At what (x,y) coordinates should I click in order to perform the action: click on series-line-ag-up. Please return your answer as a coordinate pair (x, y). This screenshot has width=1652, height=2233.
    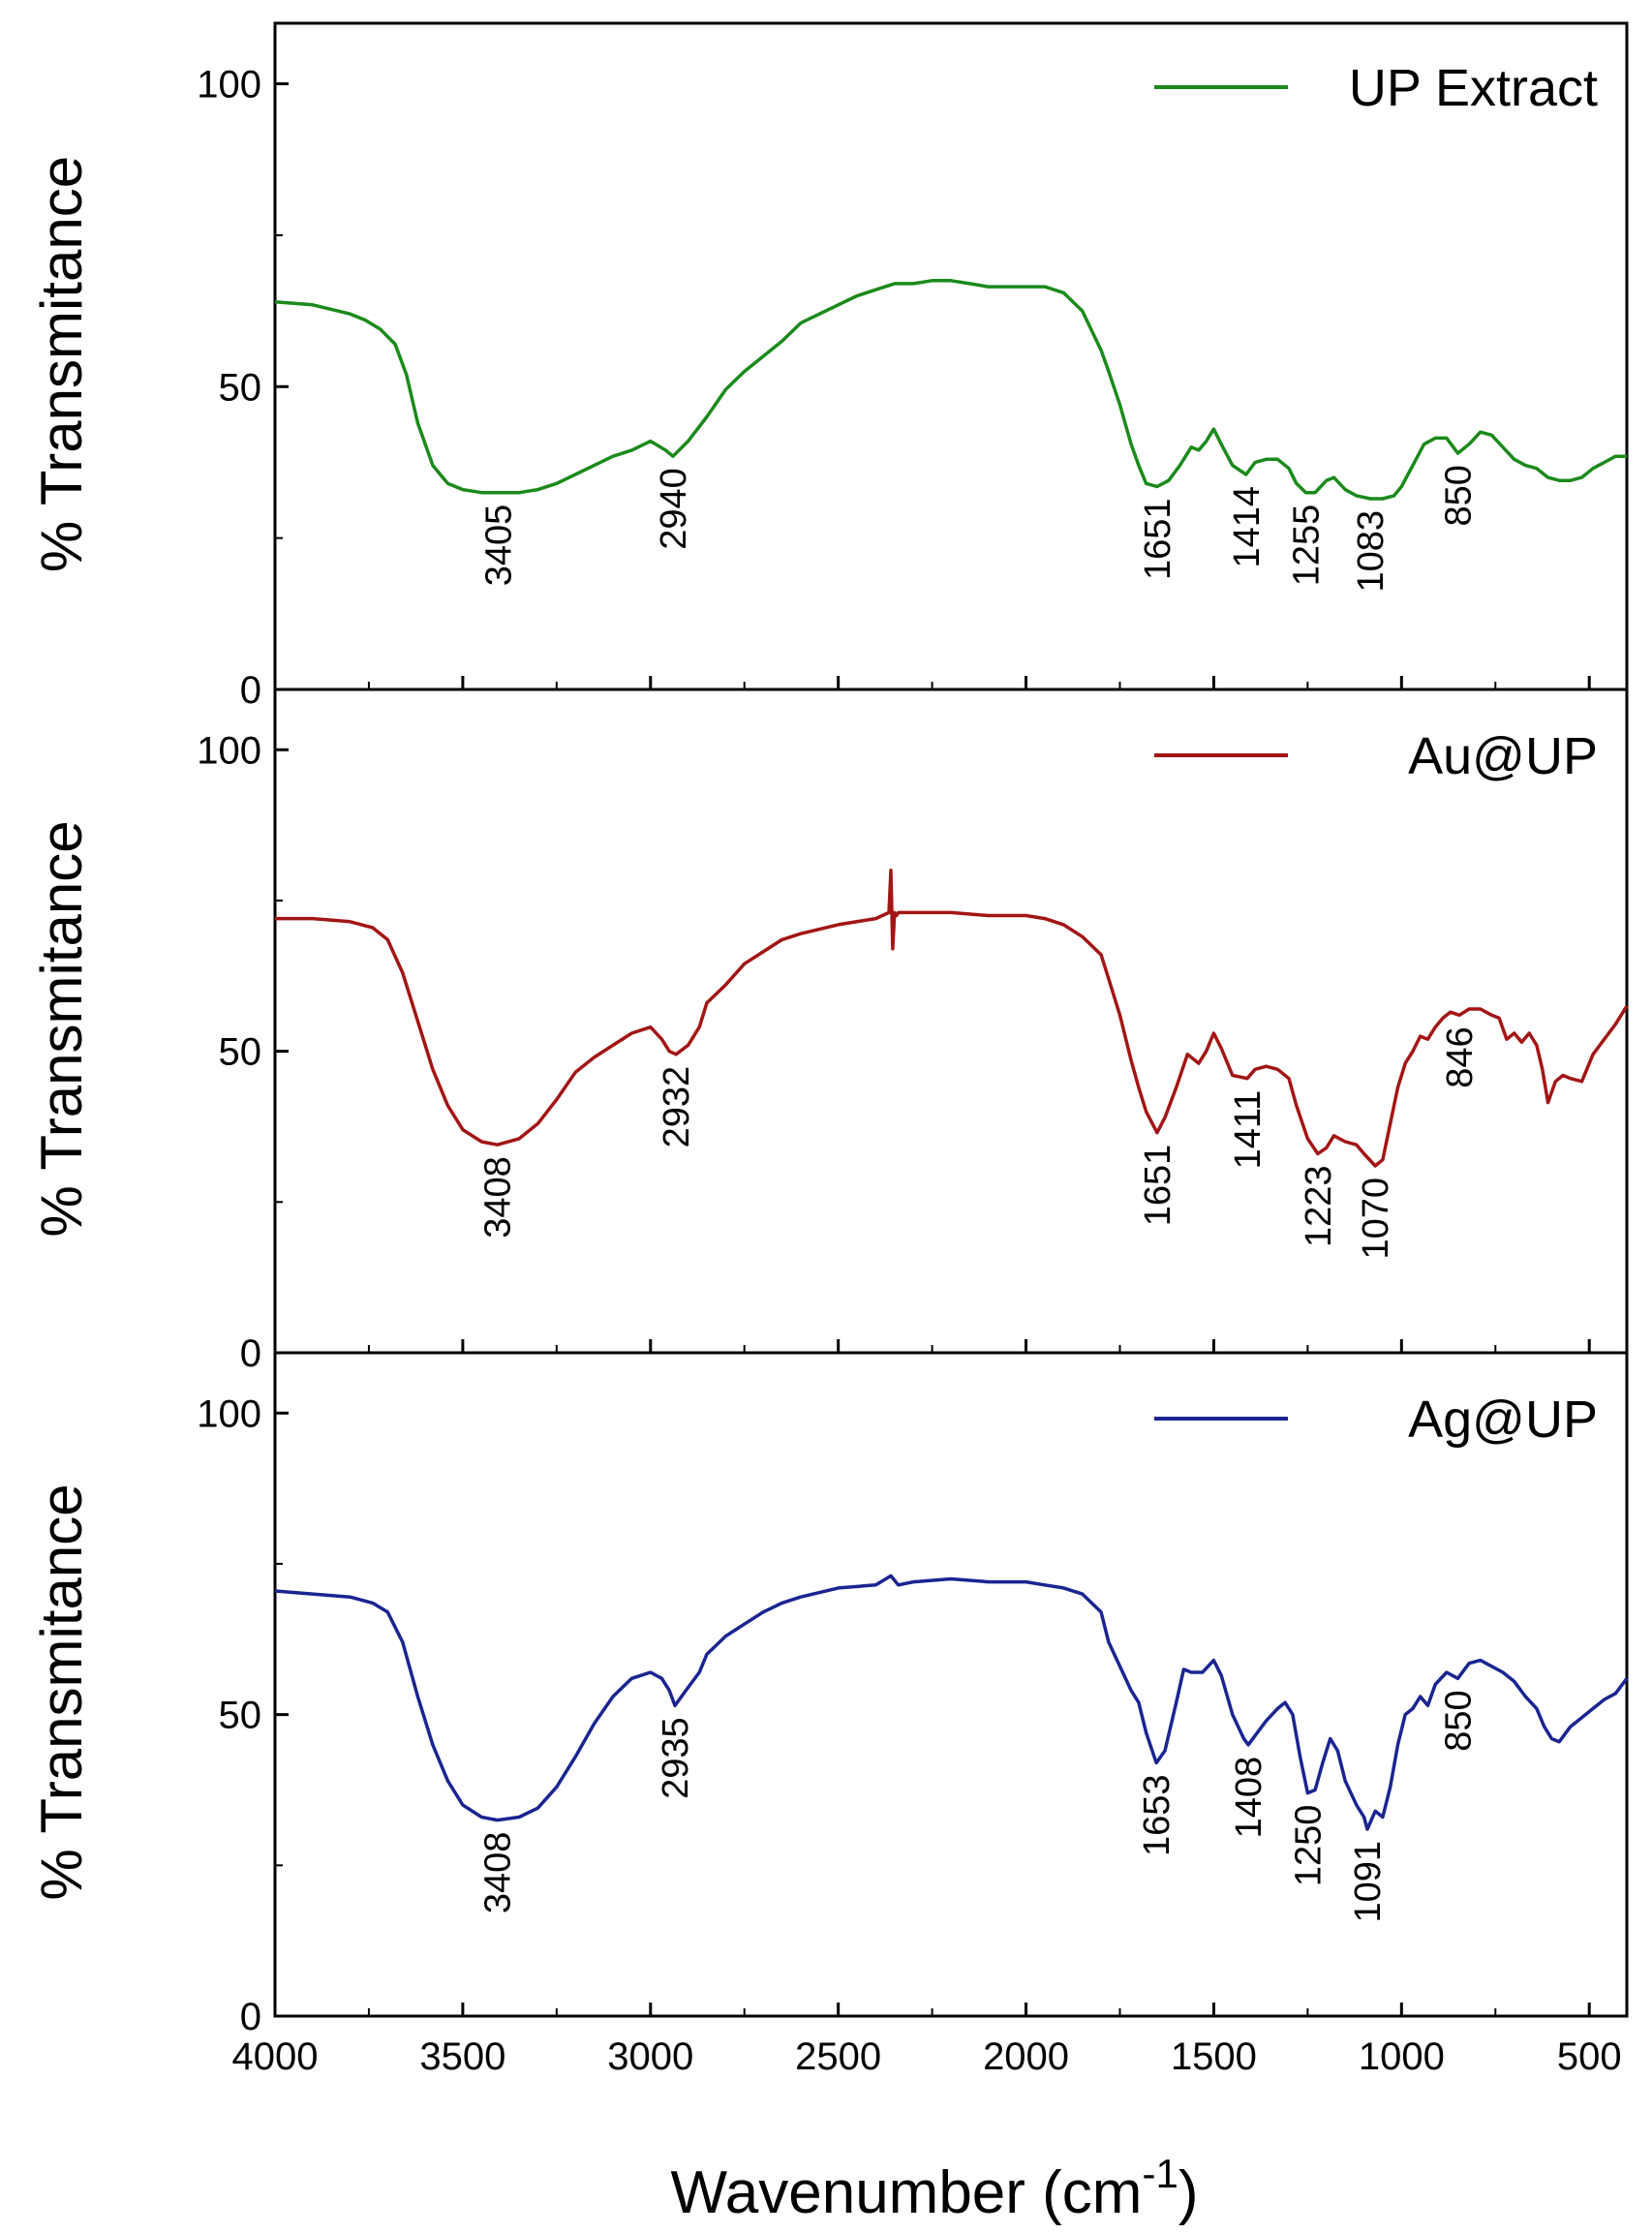
    Looking at the image, I should click on (951, 1703).